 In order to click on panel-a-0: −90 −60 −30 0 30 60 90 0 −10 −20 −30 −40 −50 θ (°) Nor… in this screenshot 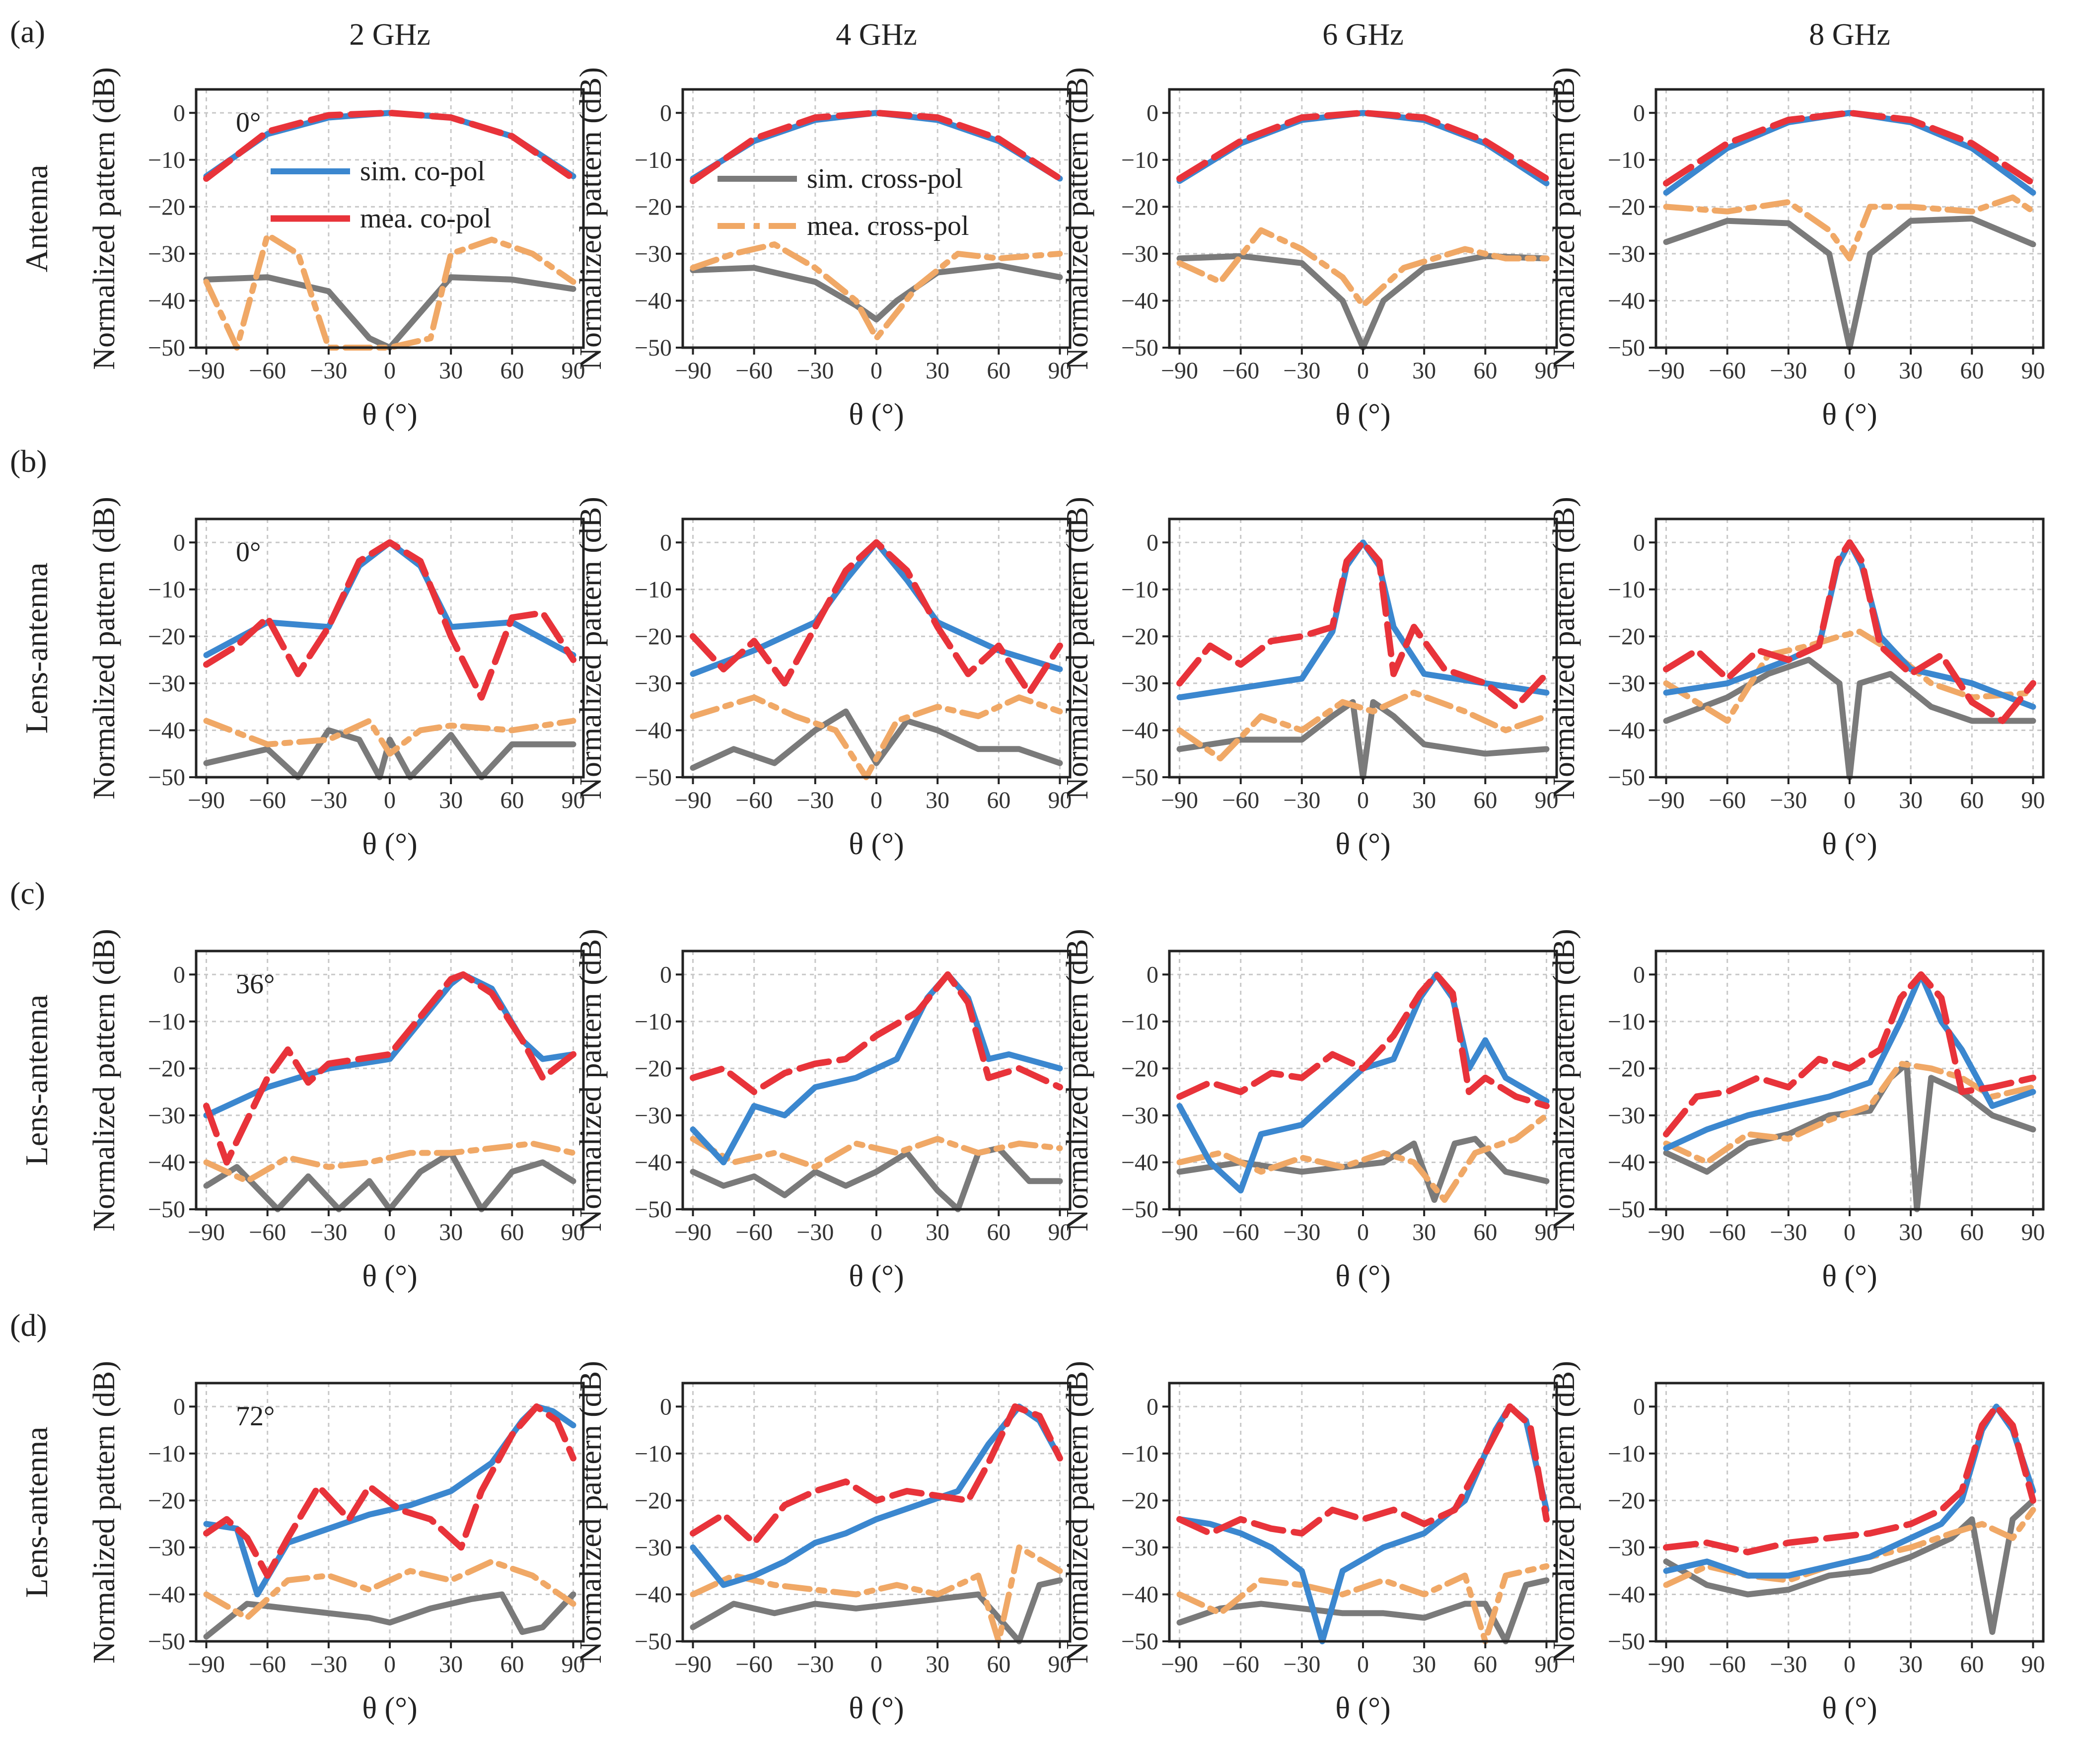, I will do `click(336, 249)`.